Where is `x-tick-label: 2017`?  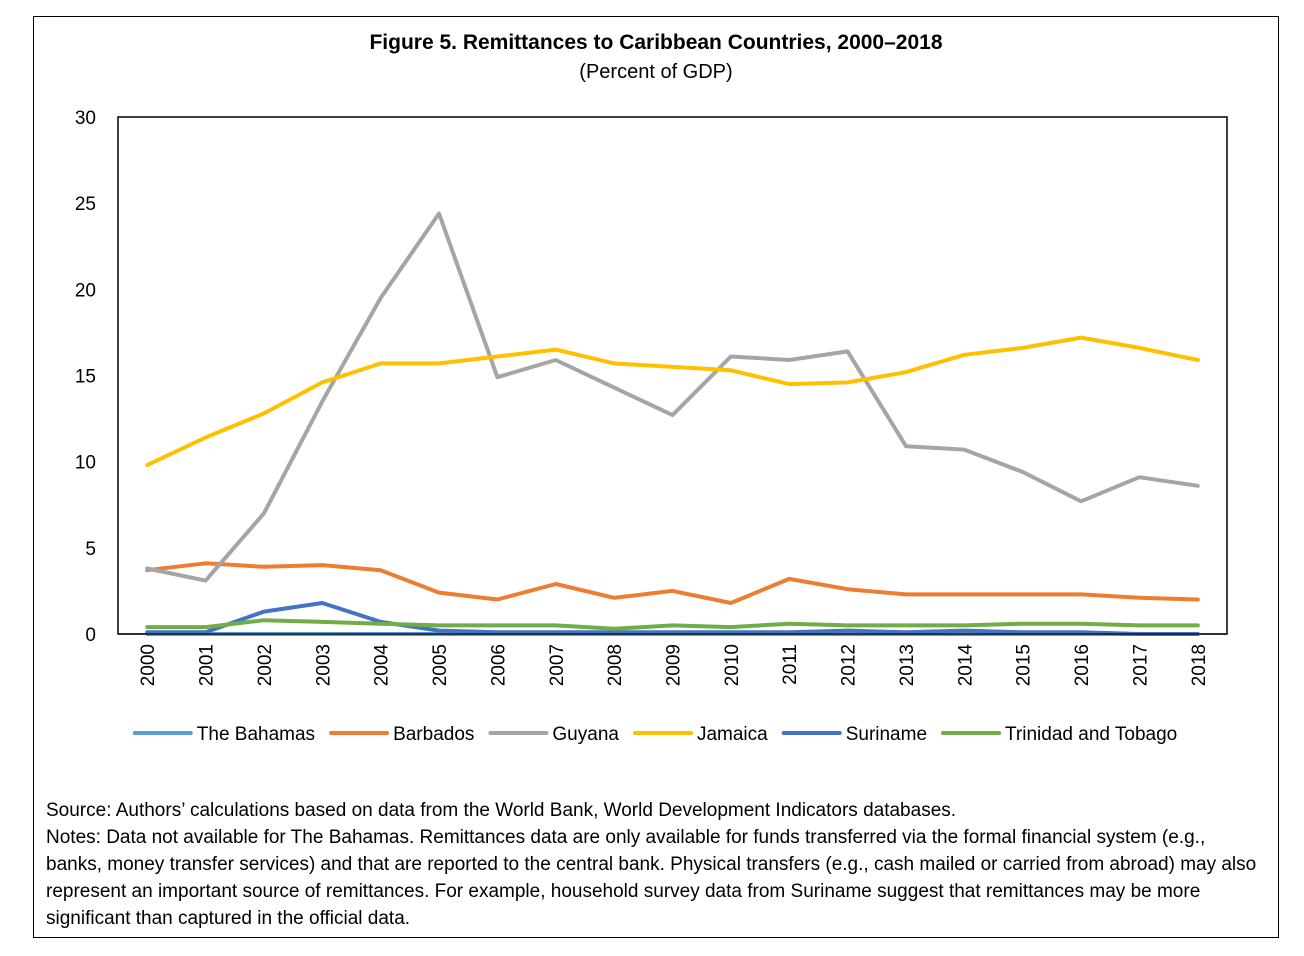 x-tick-label: 2017 is located at coordinates (1140, 665).